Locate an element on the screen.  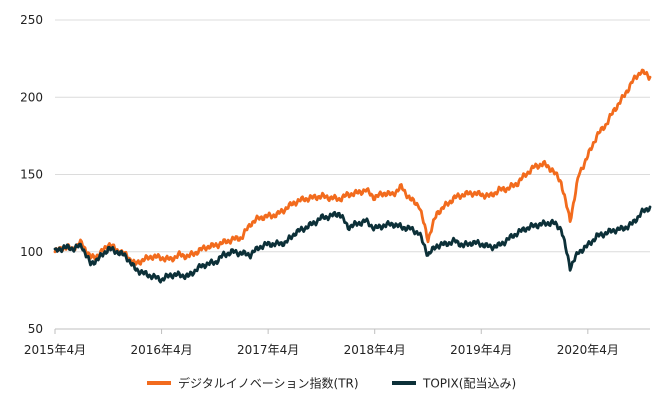
y-tick-label: 150 is located at coordinates (31, 175).